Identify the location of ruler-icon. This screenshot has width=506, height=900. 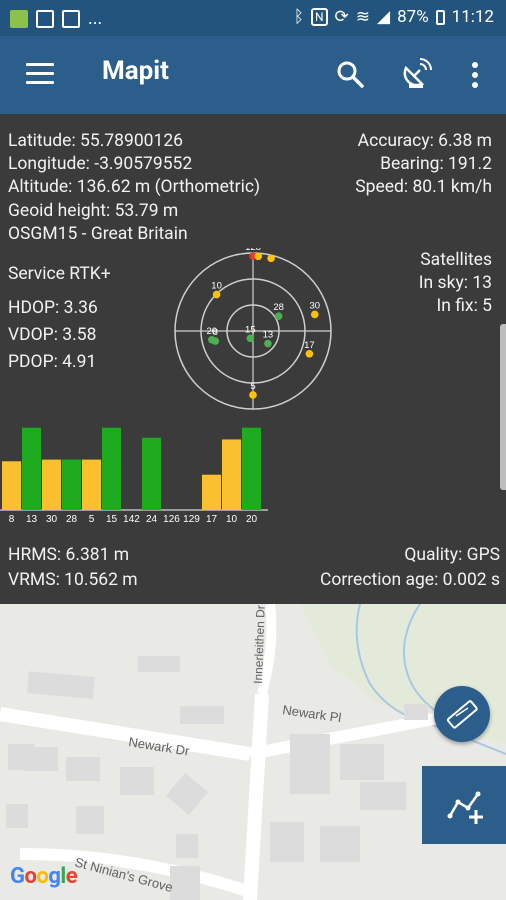
(462, 714).